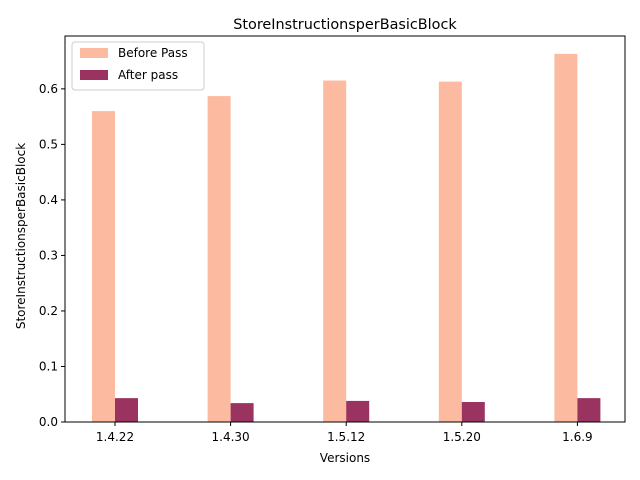 The height and width of the screenshot is (480, 640). Describe the element at coordinates (242, 412) in the screenshot. I see `bar-after-1.4.30` at that location.